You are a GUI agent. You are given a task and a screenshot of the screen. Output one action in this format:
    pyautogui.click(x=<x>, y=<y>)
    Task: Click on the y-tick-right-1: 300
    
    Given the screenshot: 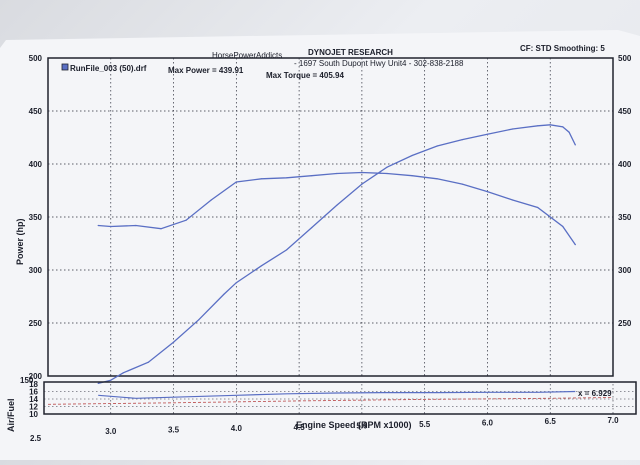 What is the action you would take?
    pyautogui.click(x=625, y=270)
    